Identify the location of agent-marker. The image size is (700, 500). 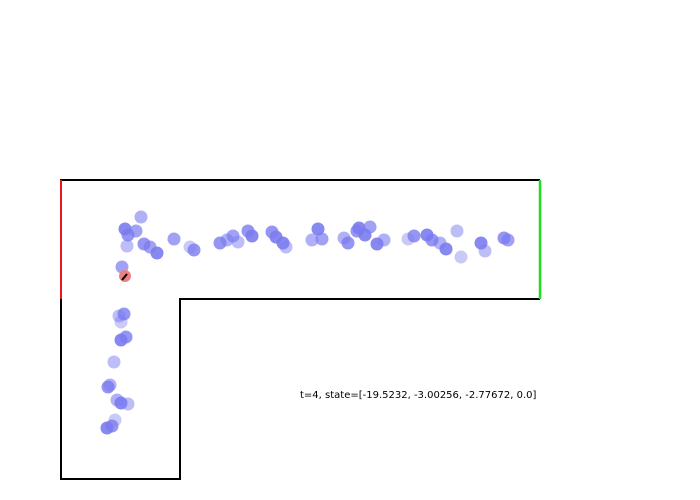
(125, 276).